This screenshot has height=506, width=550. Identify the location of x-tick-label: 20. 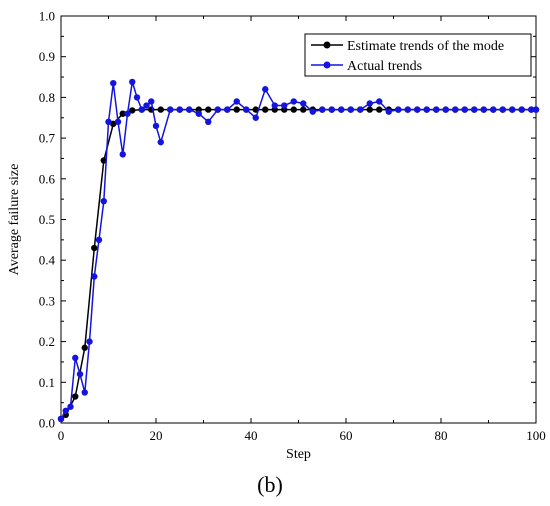
(156, 435).